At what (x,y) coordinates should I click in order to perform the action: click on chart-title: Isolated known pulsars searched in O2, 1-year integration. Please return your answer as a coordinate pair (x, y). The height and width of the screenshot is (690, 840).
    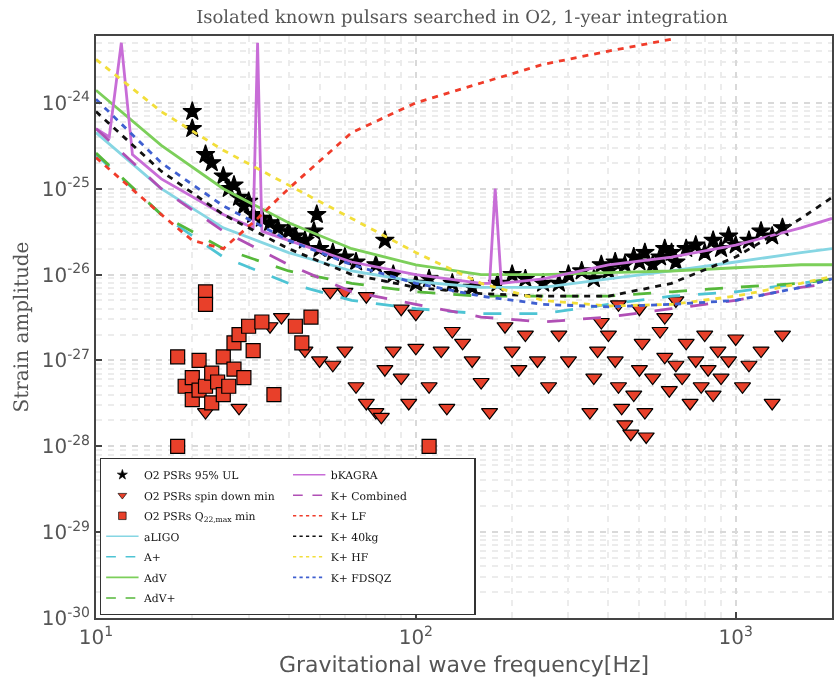
    Looking at the image, I should click on (462, 18).